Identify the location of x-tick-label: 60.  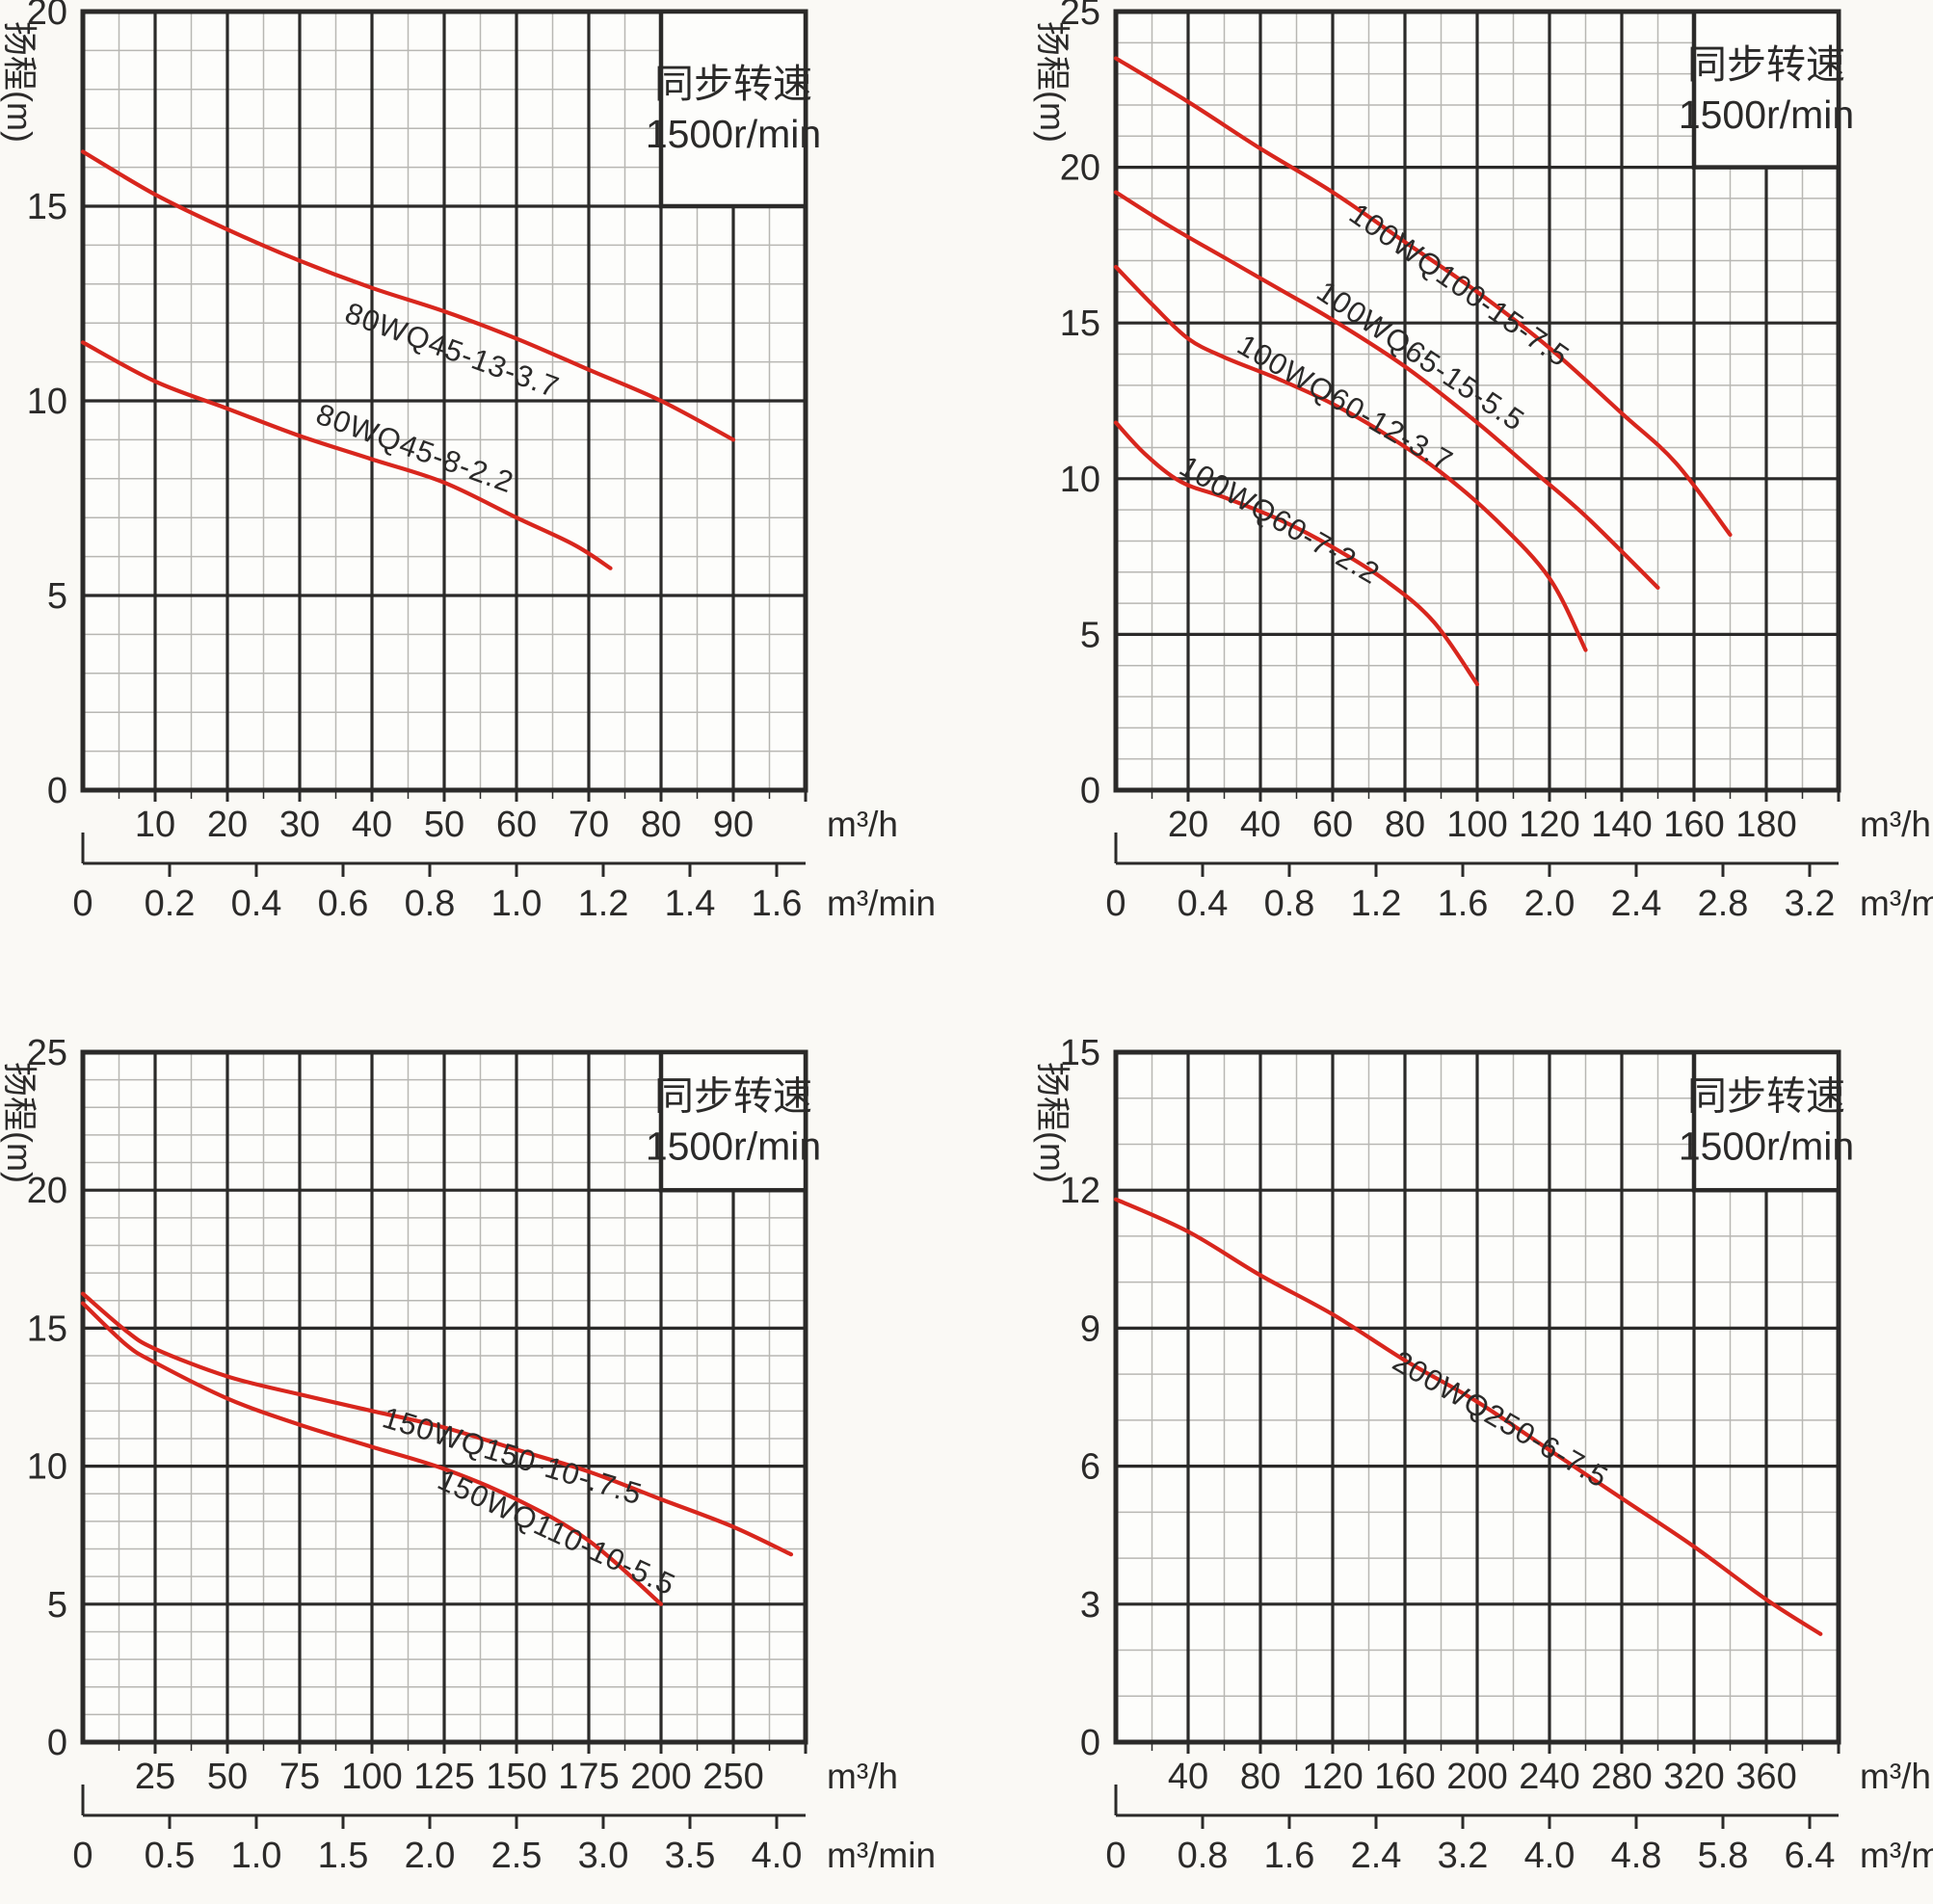
(516, 825).